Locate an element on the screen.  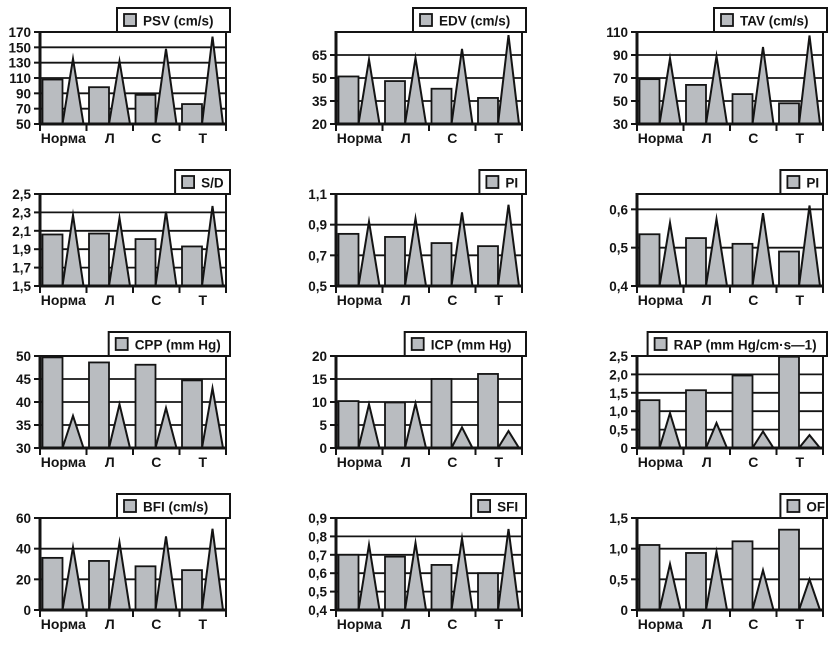
chart-5-pi: 0,5 0,7 0,9 1,1 Норма Л С Т PI is located at coordinates (419, 243).